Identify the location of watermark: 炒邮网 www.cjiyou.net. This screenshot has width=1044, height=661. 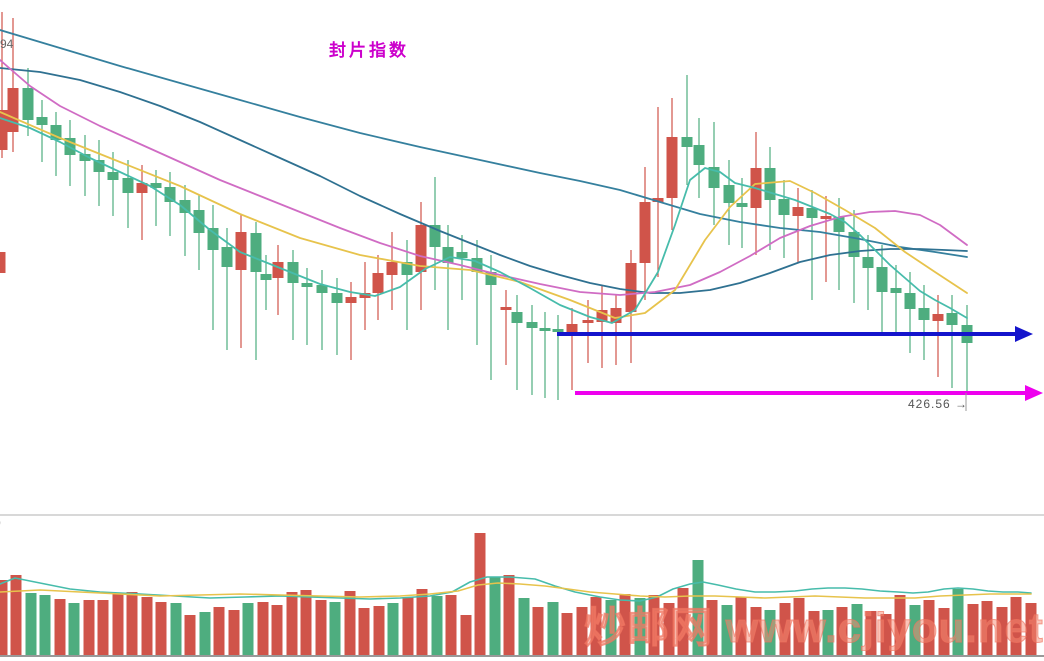
(814, 628).